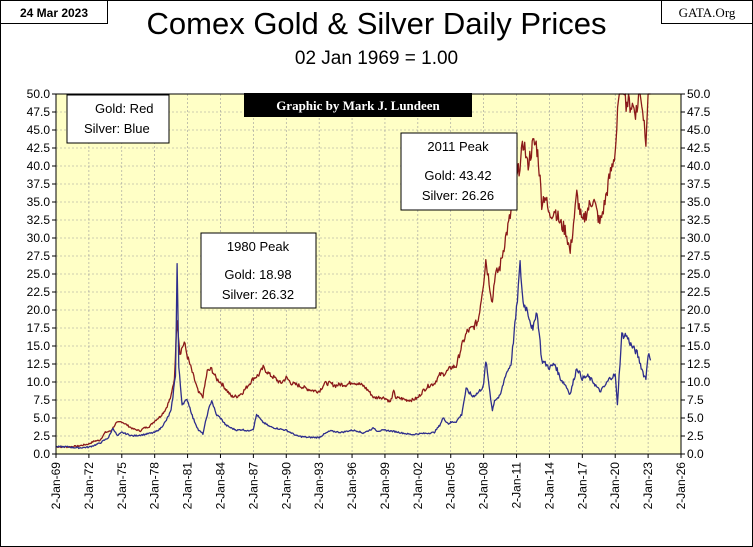 This screenshot has width=753, height=547. What do you see at coordinates (582, 486) in the screenshot?
I see `x-tick-label: 2-Jan-17` at bounding box center [582, 486].